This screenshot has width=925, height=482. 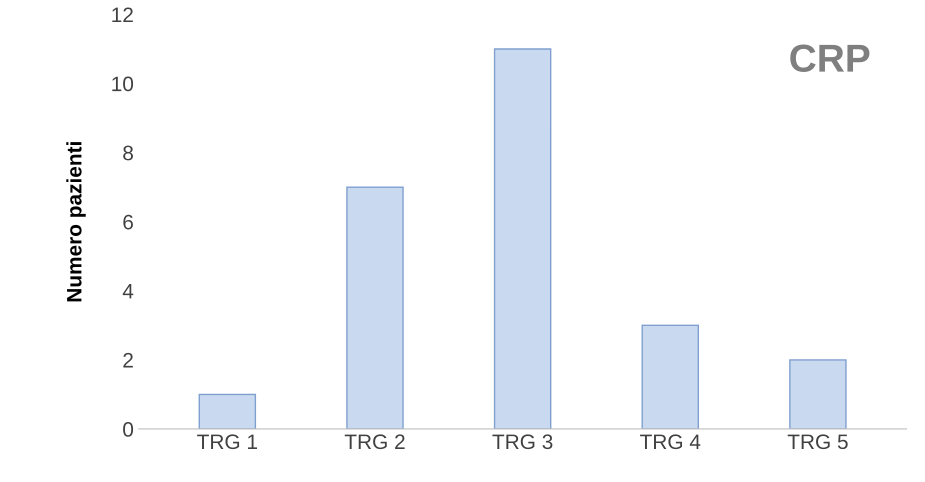 I want to click on y-tick-label: 4, so click(x=128, y=291).